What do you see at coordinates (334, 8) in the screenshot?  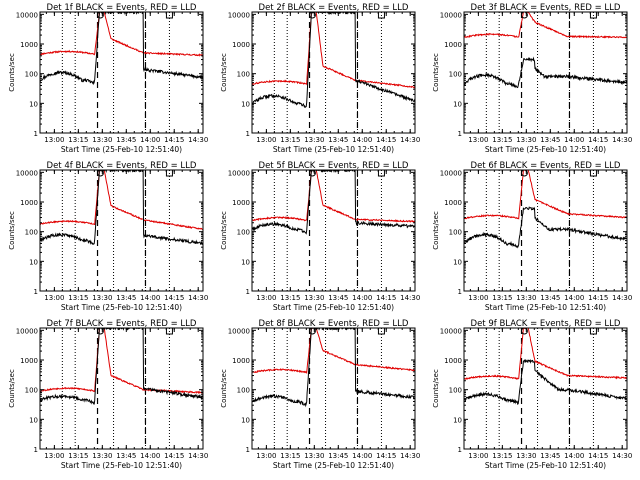 I see `panel-title: Det 2f BLACK = Events, RED = LLD` at bounding box center [334, 8].